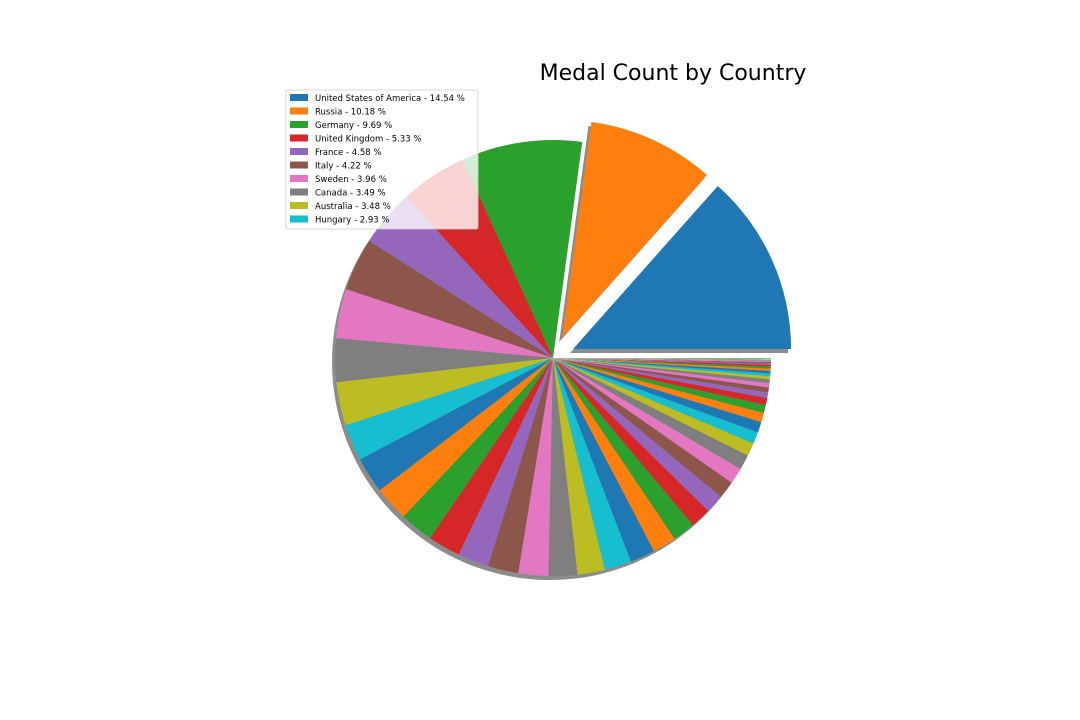 The image size is (1080, 720). What do you see at coordinates (350, 113) in the screenshot?
I see `legend-label-russia: Russia - 10.18 %` at bounding box center [350, 113].